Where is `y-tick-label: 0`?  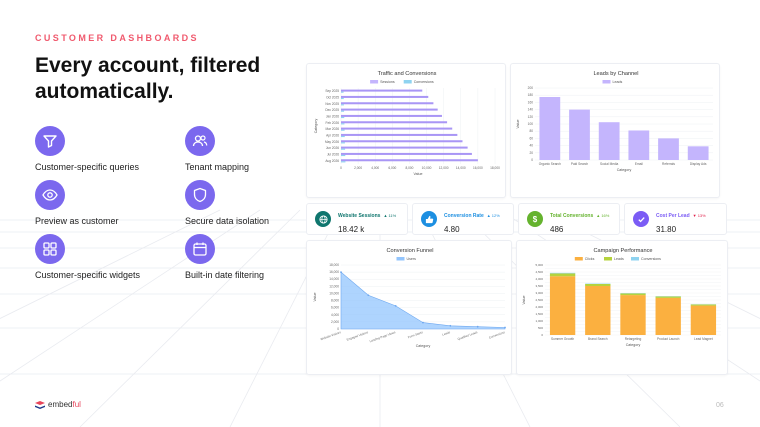
y-tick-label: 0 is located at coordinates (542, 335).